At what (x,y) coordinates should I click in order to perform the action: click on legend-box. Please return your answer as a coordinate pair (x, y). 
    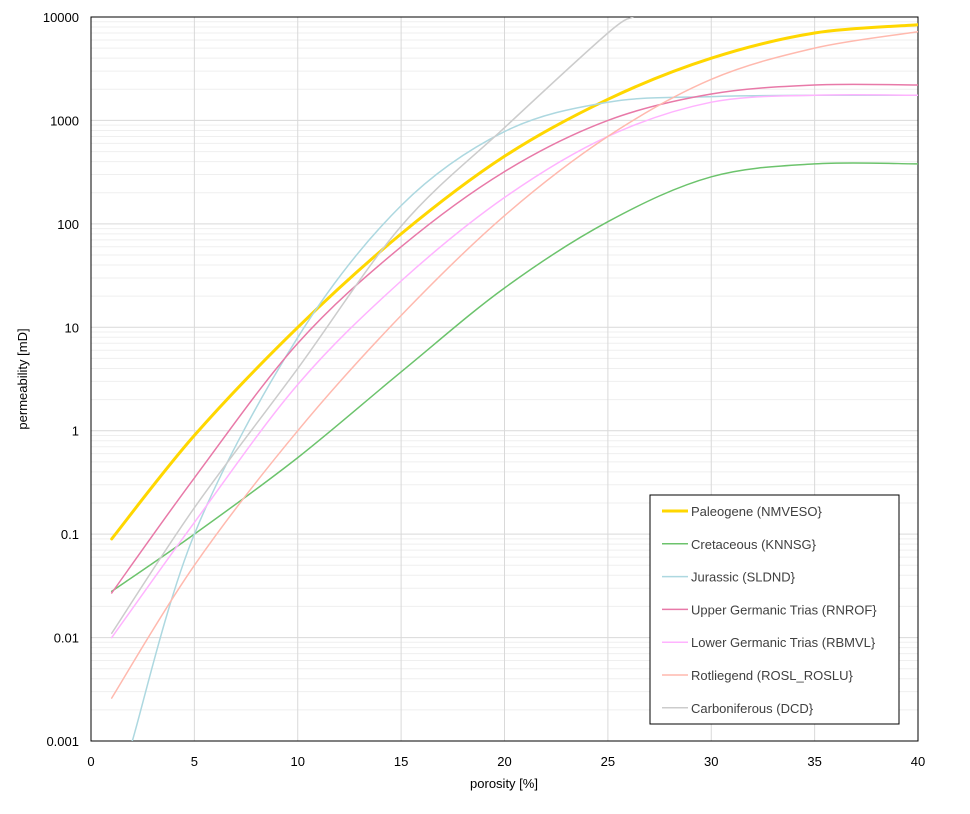
    Looking at the image, I should click on (774, 609).